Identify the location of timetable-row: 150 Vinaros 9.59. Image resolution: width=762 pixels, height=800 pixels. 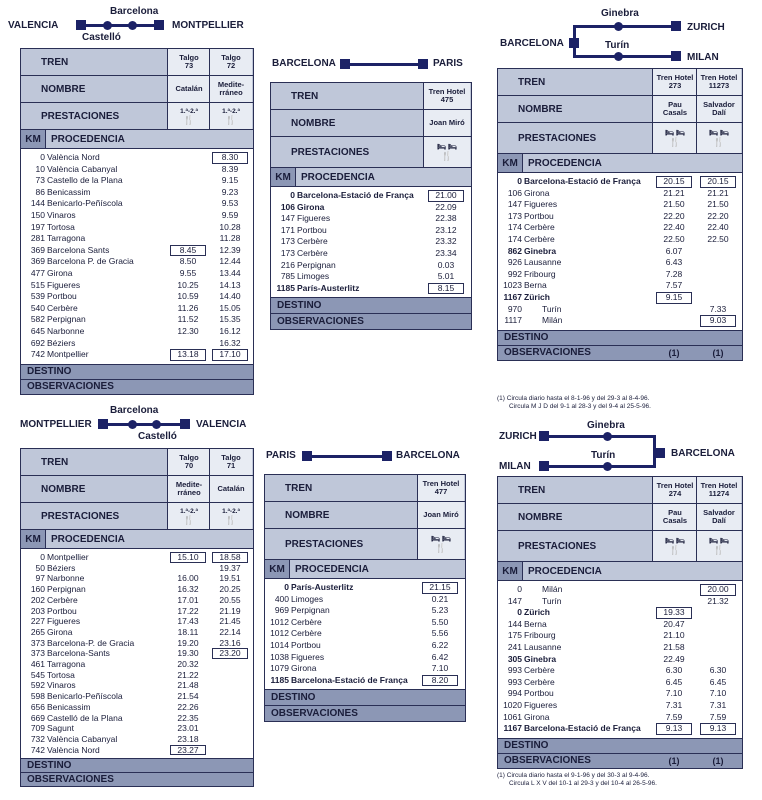
(137, 216).